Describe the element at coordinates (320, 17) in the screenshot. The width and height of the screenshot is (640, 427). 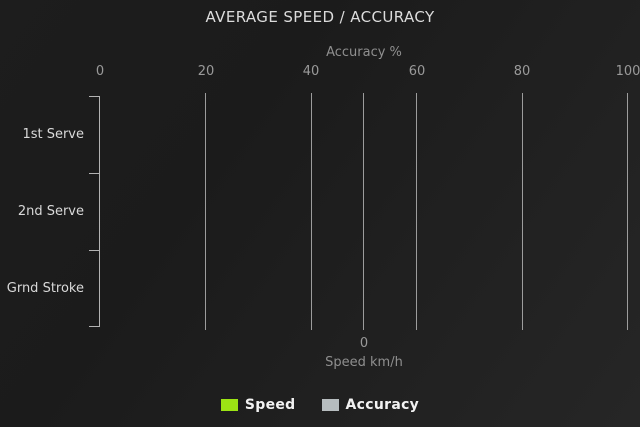
I see `chart-title: AVERAGE SPEED / ACCURACY` at that location.